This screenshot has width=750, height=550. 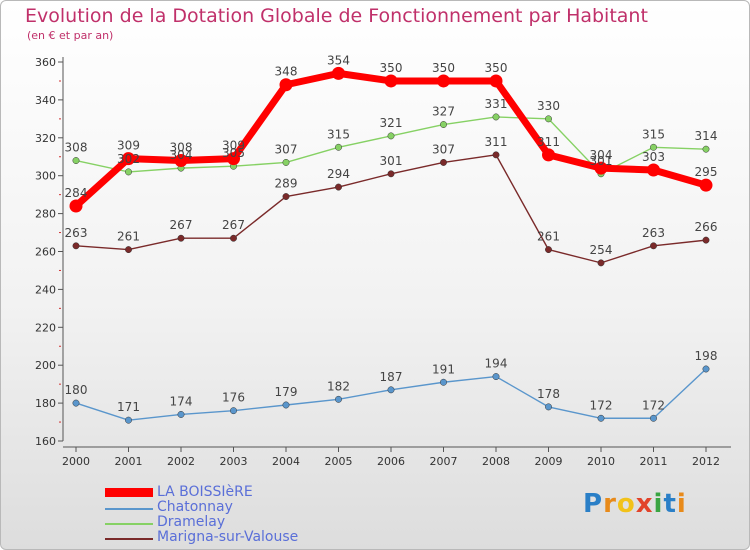 I want to click on y-tick-label: 280, so click(x=45, y=214).